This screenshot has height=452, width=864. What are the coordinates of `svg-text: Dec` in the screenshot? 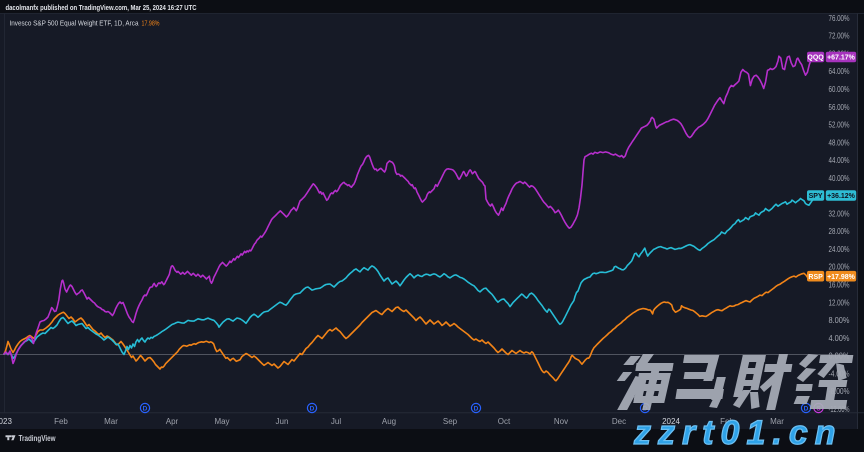 It's located at (619, 421).